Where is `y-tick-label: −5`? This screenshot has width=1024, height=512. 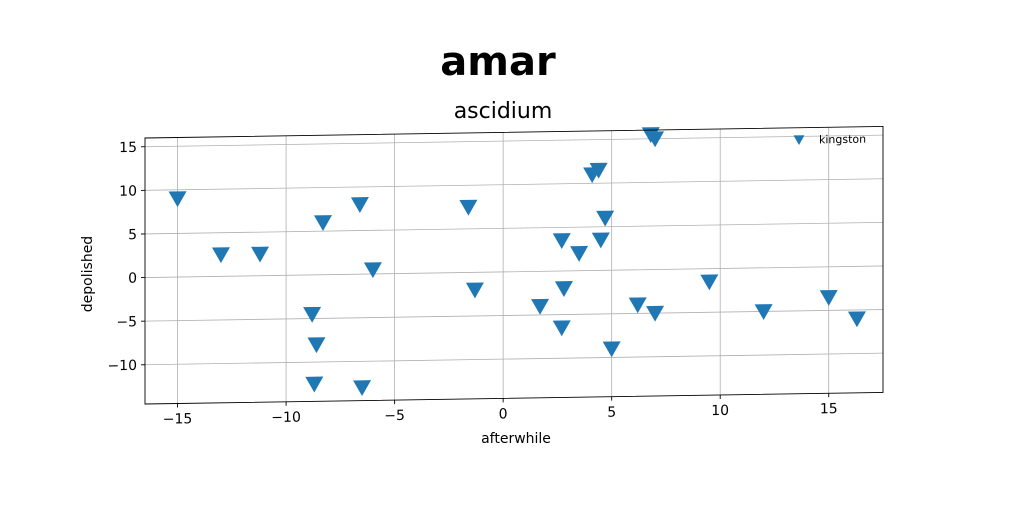 y-tick-label: −5 is located at coordinates (126, 322).